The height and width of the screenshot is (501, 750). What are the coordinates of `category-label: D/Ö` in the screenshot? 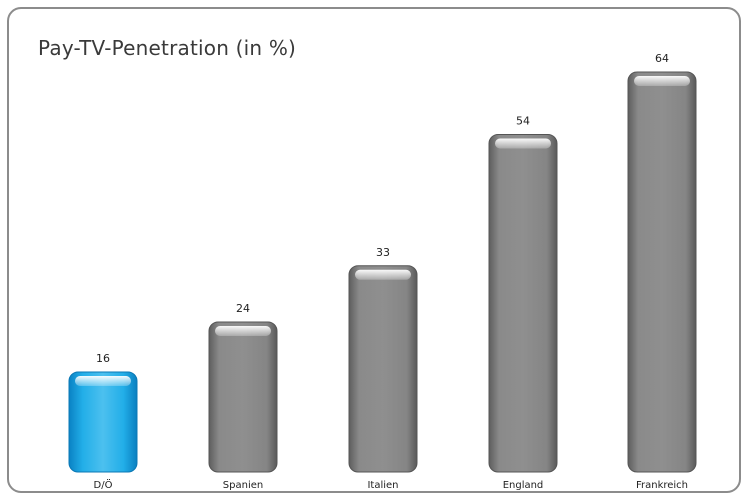 It's located at (103, 484).